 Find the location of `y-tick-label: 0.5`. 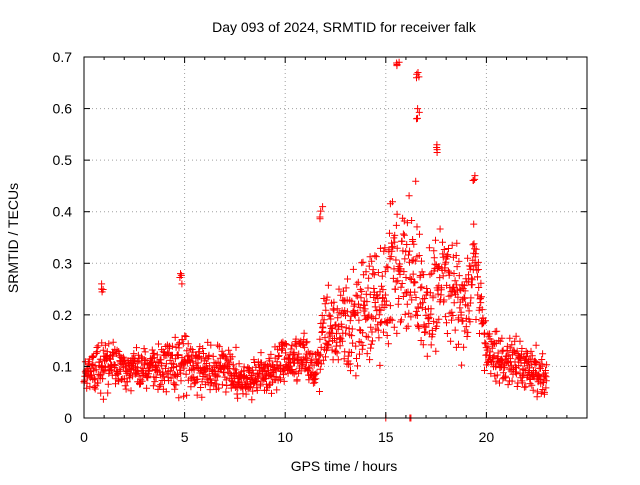

y-tick-label: 0.5 is located at coordinates (63, 160).